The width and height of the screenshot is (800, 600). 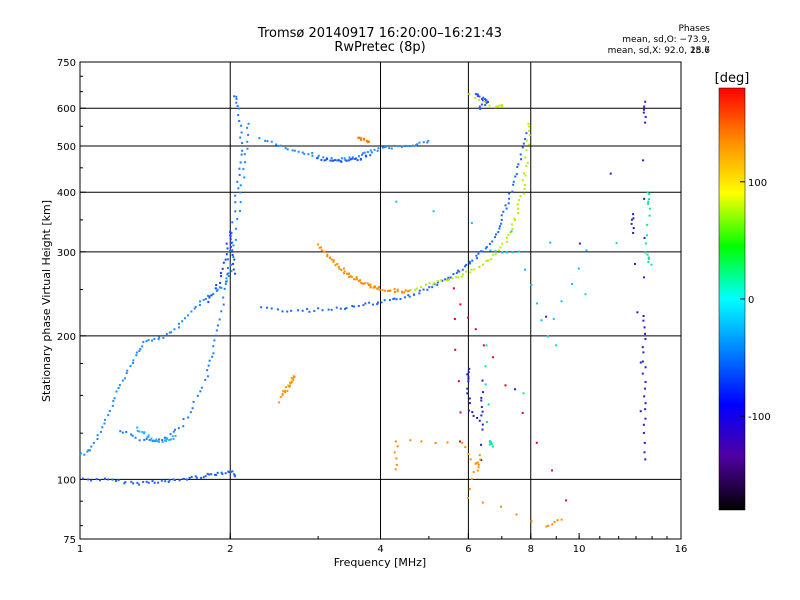 I want to click on x-tick-label: 1, so click(x=80, y=549).